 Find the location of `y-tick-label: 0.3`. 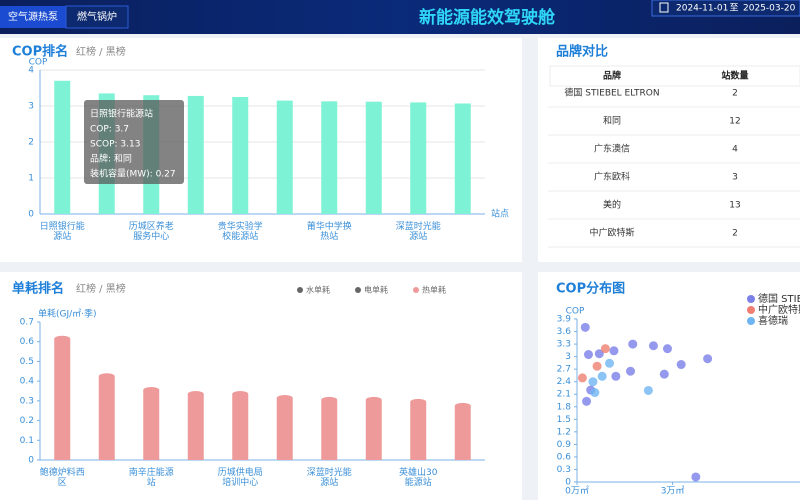

y-tick-label: 0.3 is located at coordinates (564, 470).